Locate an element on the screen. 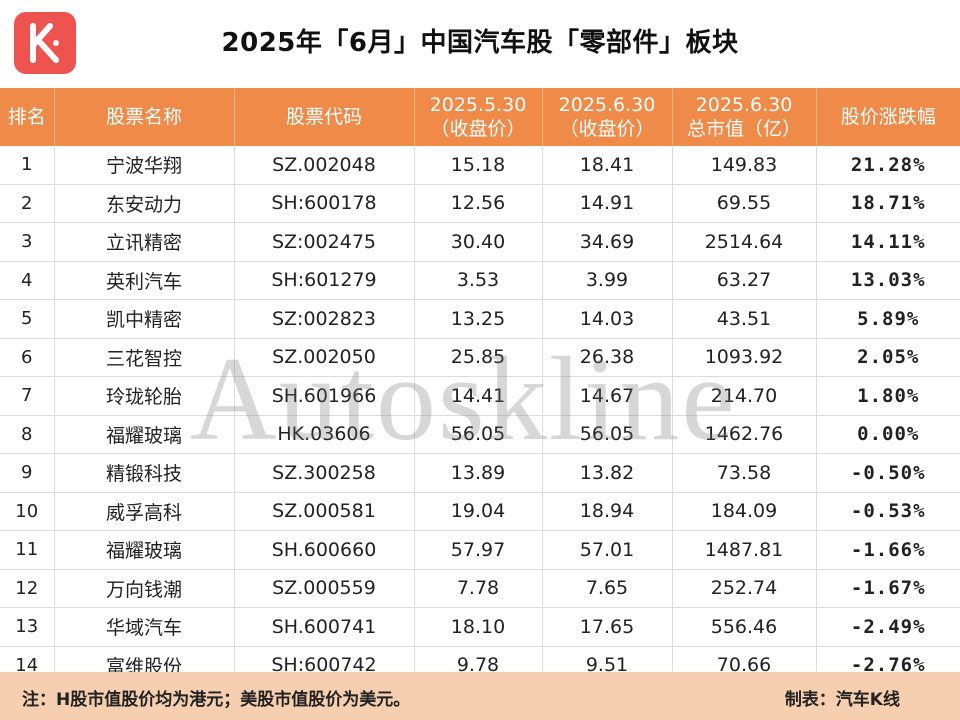  table-row: 4 英利汽车 SH:601279 3.53 3.99 63.27 13.03% is located at coordinates (480, 280).